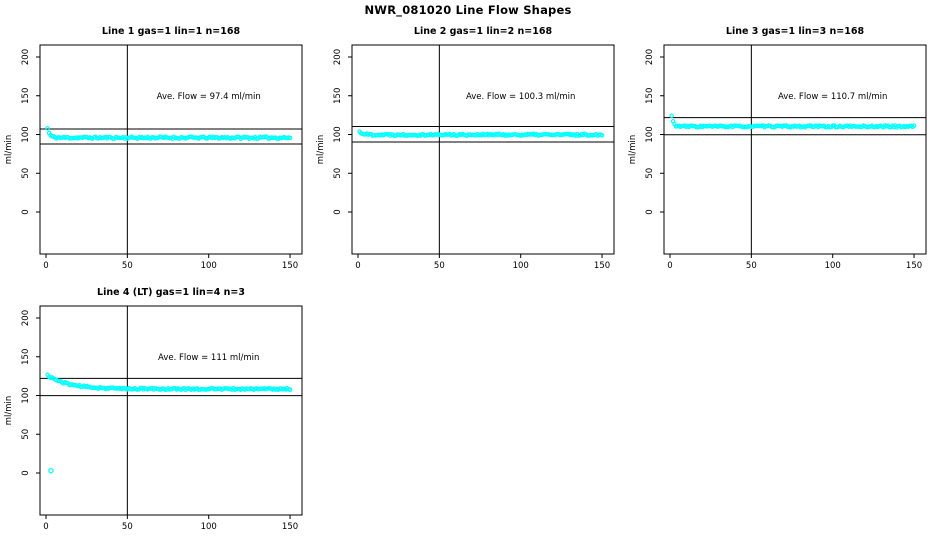  Describe the element at coordinates (795, 31) in the screenshot. I see `panel-title: Line 3 gas=1 lin=3 n=168` at that location.